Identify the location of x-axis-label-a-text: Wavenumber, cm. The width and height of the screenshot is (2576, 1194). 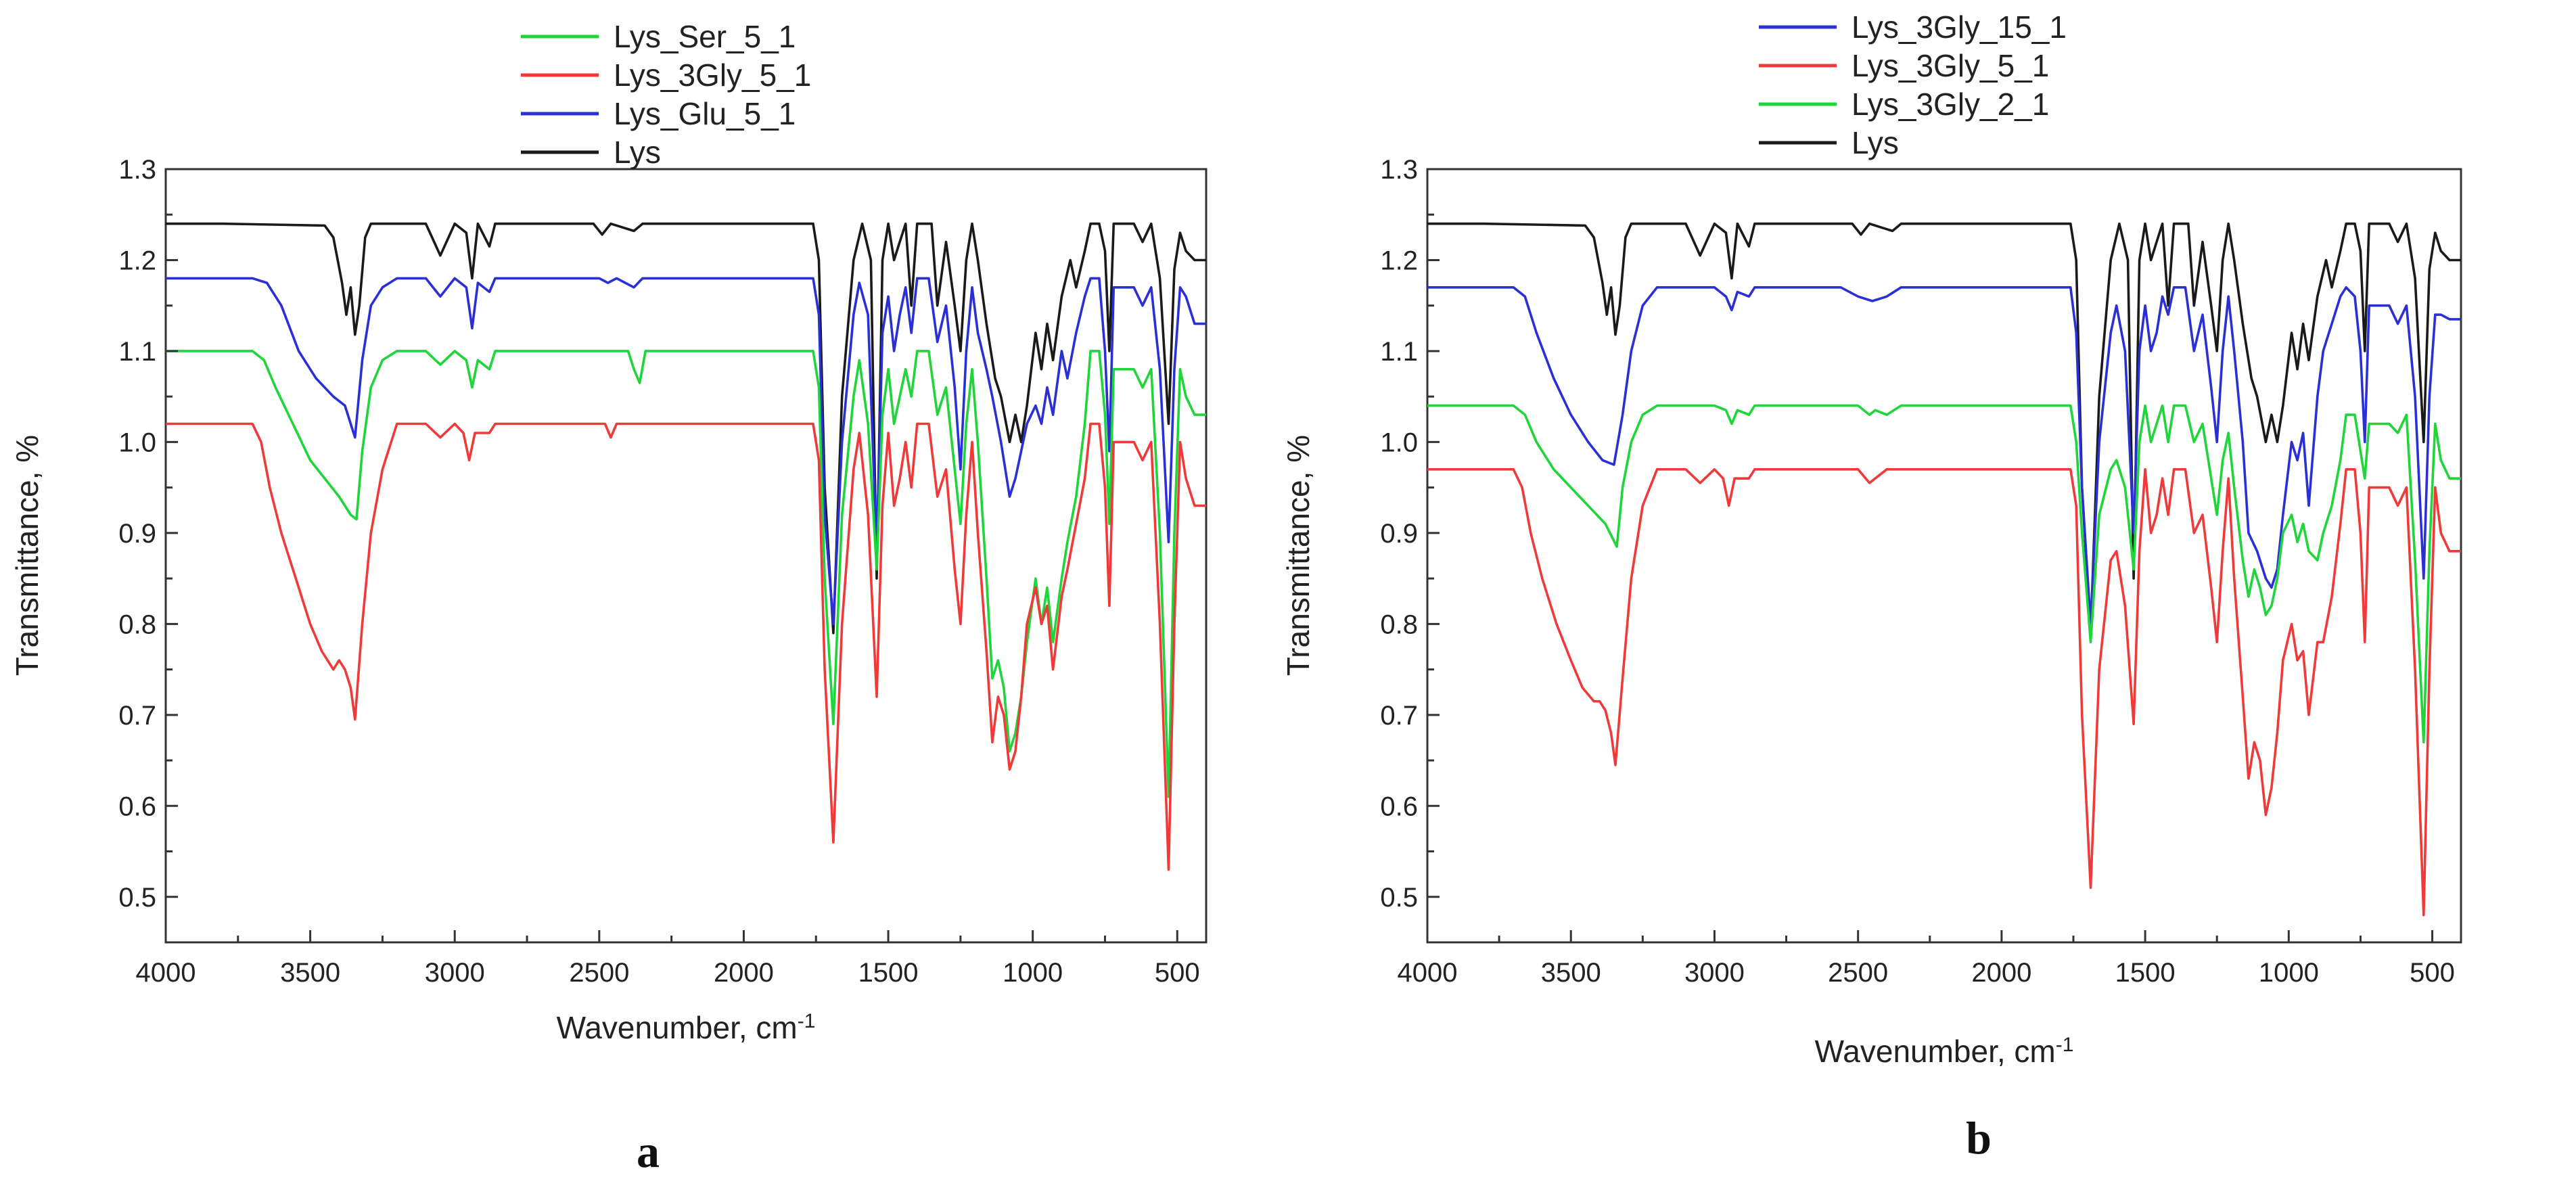
(677, 1027).